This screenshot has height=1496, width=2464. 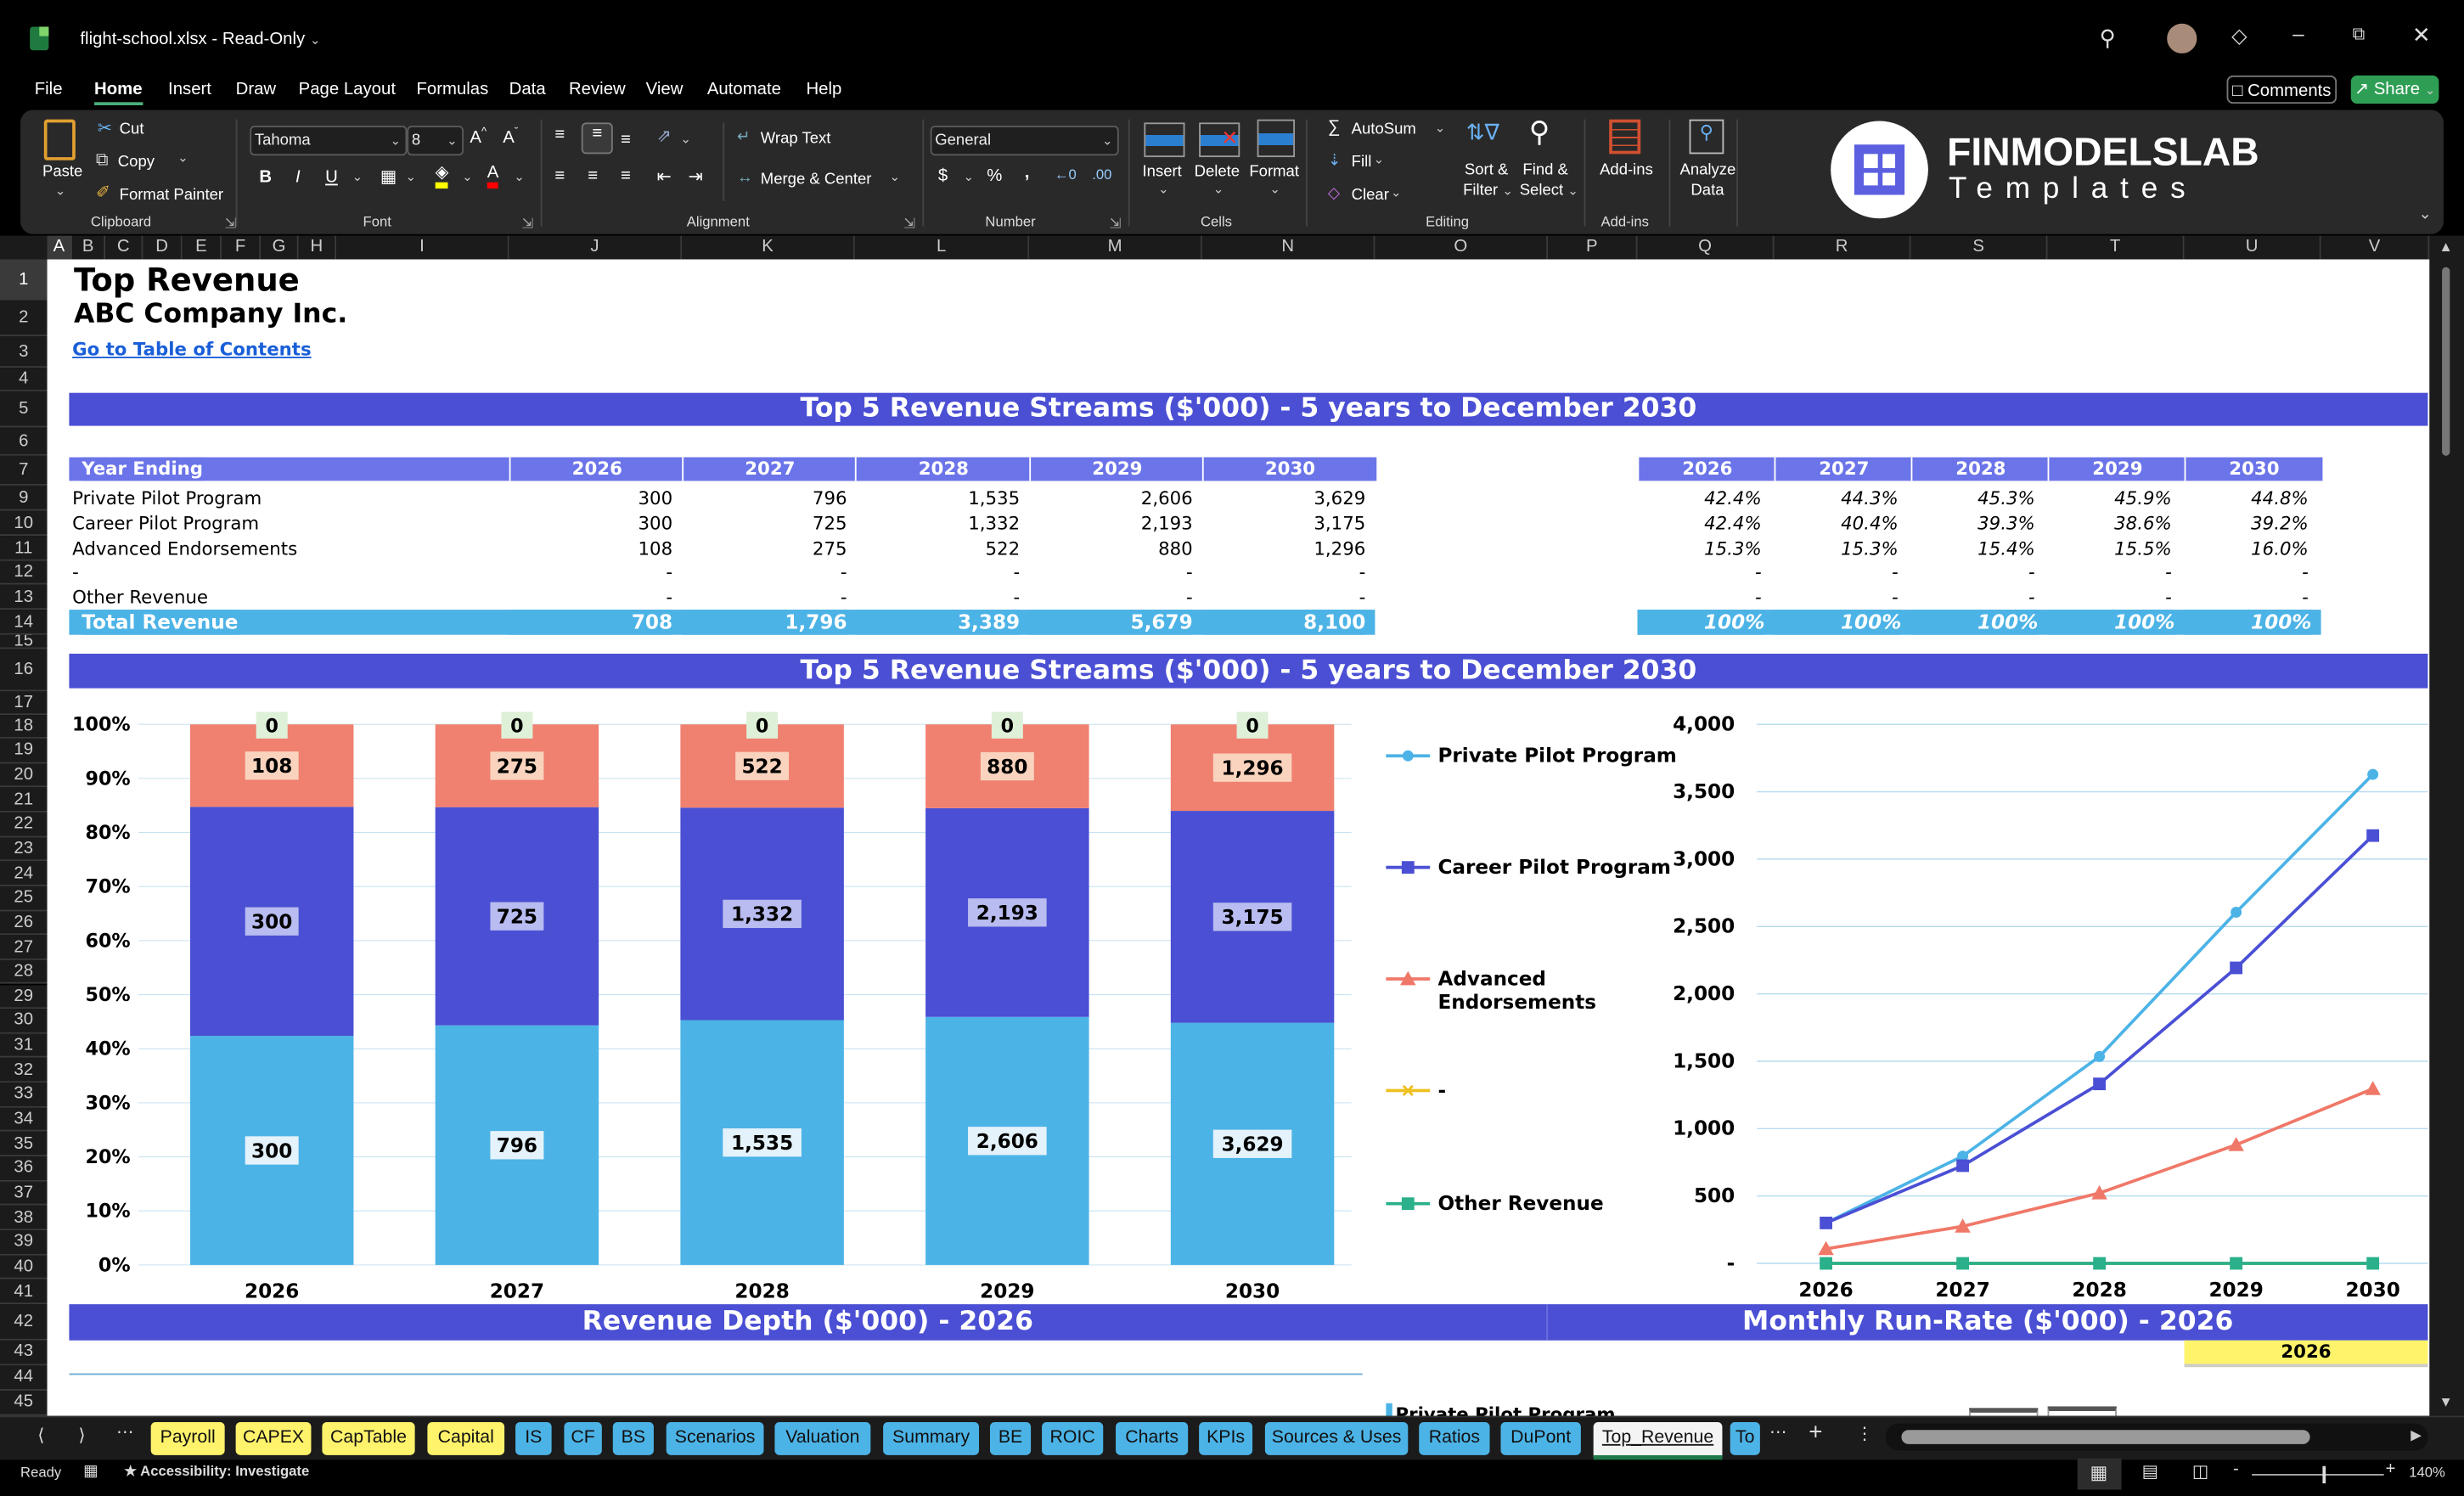 What do you see at coordinates (24, 972) in the screenshot?
I see `row-header-28: 28` at bounding box center [24, 972].